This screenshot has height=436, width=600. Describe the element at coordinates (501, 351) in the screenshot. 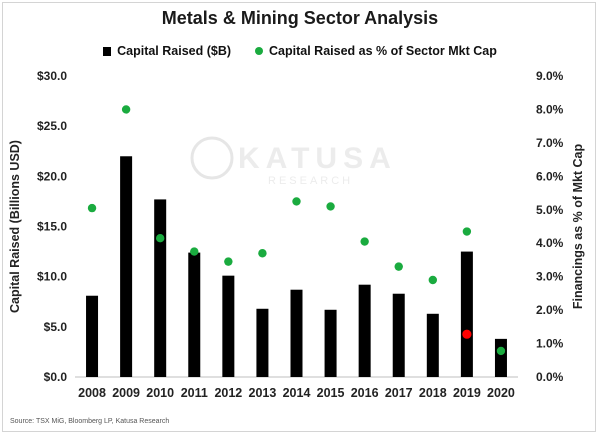

I see `point-2020` at that location.